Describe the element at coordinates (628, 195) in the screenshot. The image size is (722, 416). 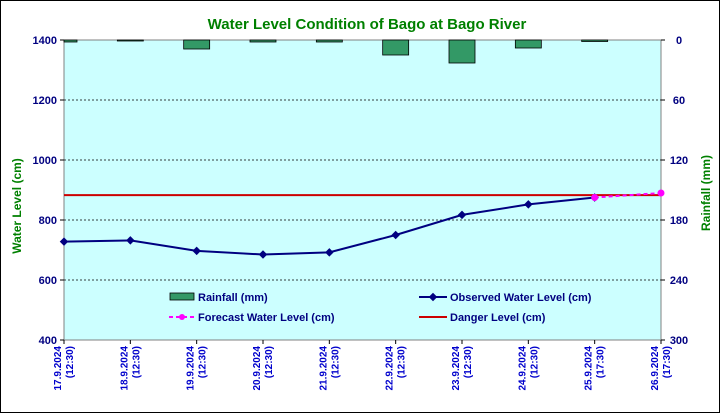
I see `forecast-points` at that location.